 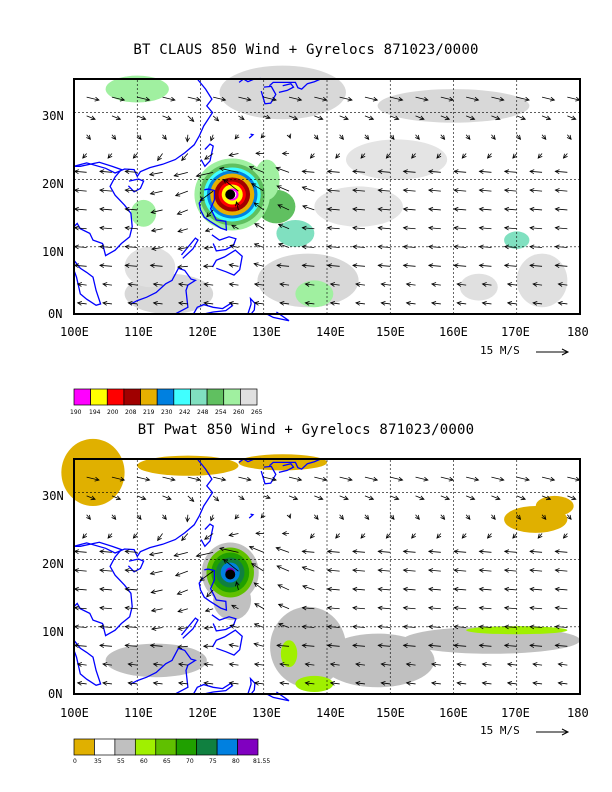 What do you see at coordinates (306, 430) in the screenshot?
I see `panel2-title: BT Pwat 850 Wind + Gyrelocs 871023/0000` at bounding box center [306, 430].